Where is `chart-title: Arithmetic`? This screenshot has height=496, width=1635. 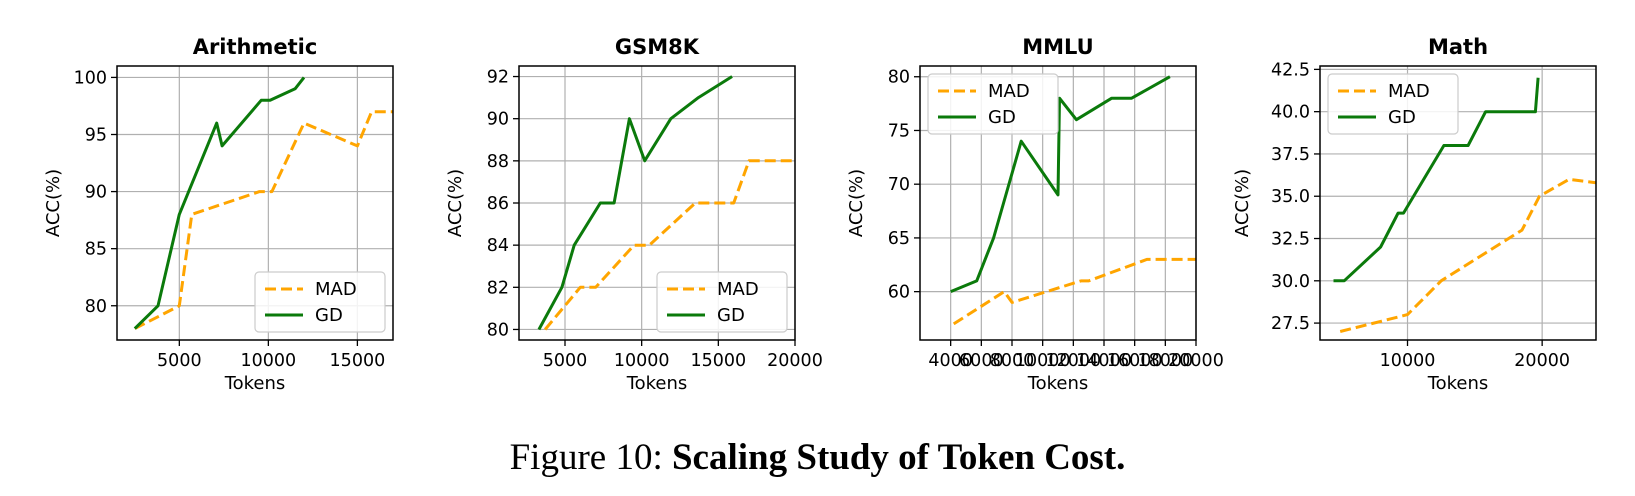
chart-title: Arithmetic is located at coordinates (255, 47).